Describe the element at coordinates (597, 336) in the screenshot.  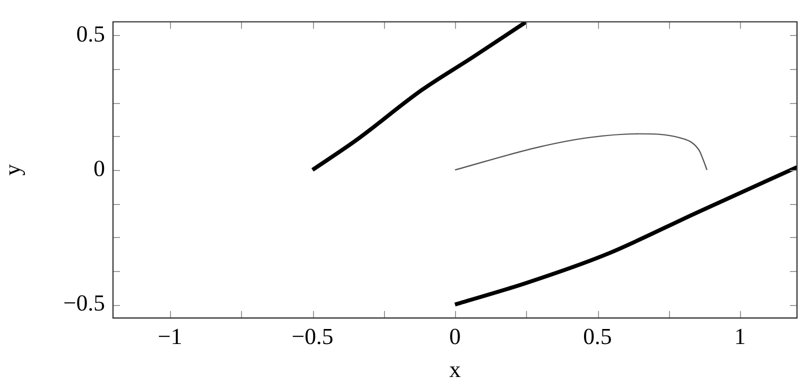
I see `x-tick-label: 0.5` at that location.